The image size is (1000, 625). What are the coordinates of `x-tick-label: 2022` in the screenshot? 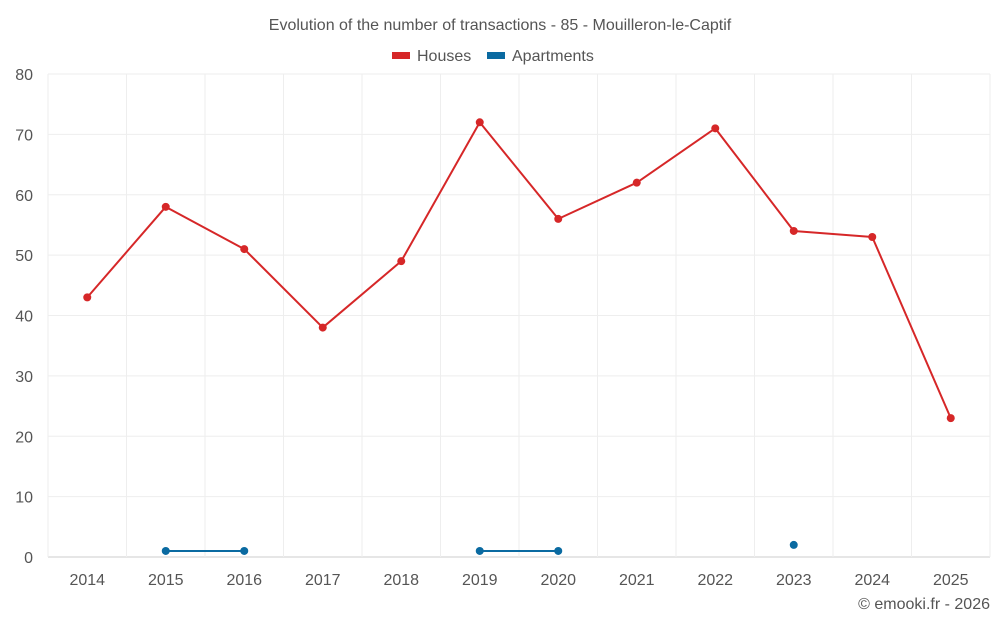 It's located at (715, 580).